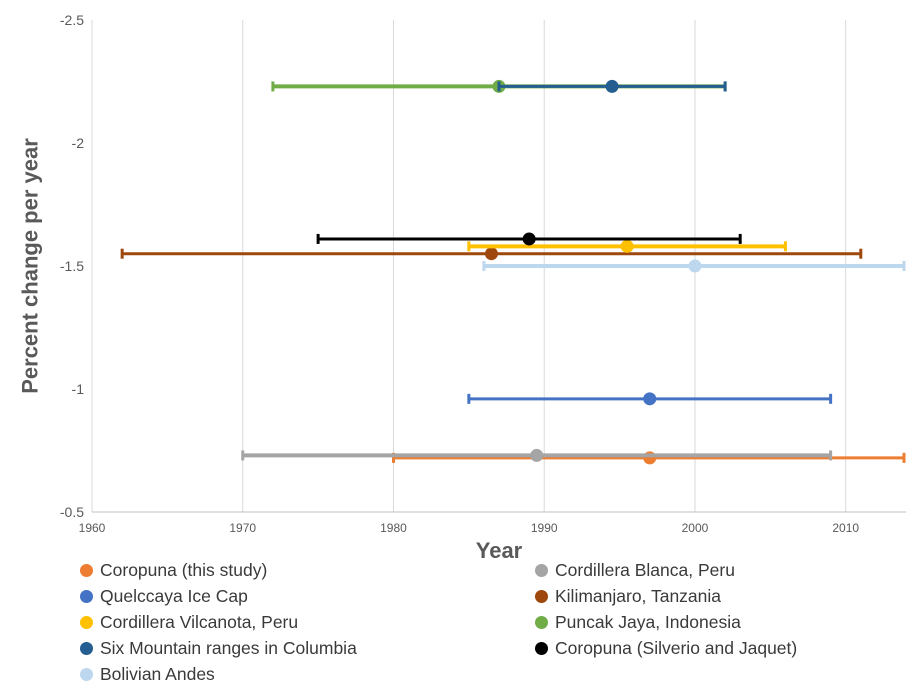 The height and width of the screenshot is (687, 909). What do you see at coordinates (676, 648) in the screenshot?
I see `legend-label: Coropuna (Silverio and Jaquet)` at bounding box center [676, 648].